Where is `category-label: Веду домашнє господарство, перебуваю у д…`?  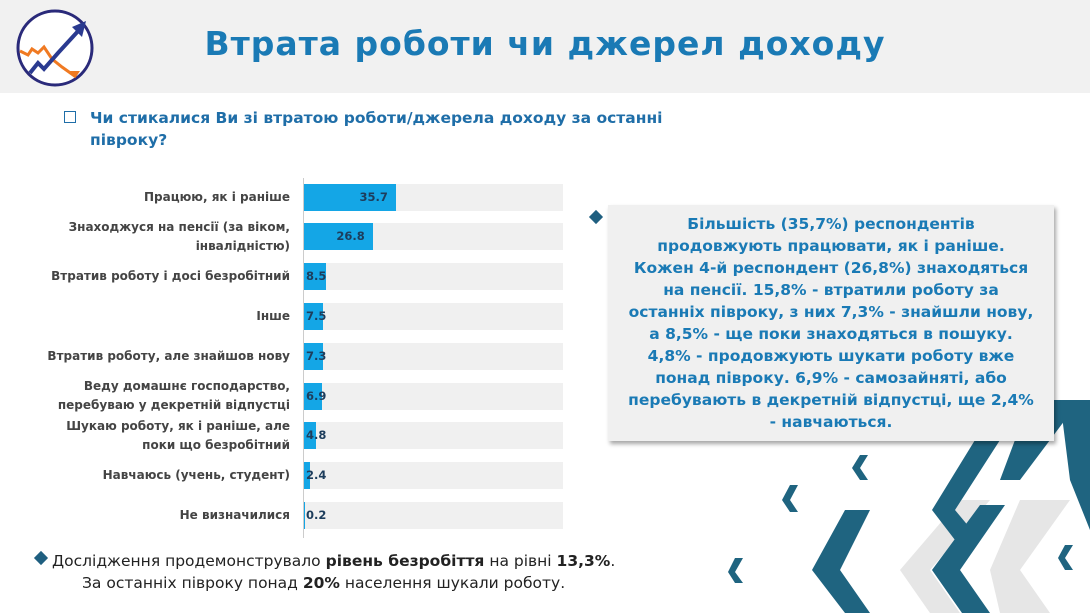 category-label: Веду домашнє господарство, перебуваю у д… is located at coordinates (173, 395).